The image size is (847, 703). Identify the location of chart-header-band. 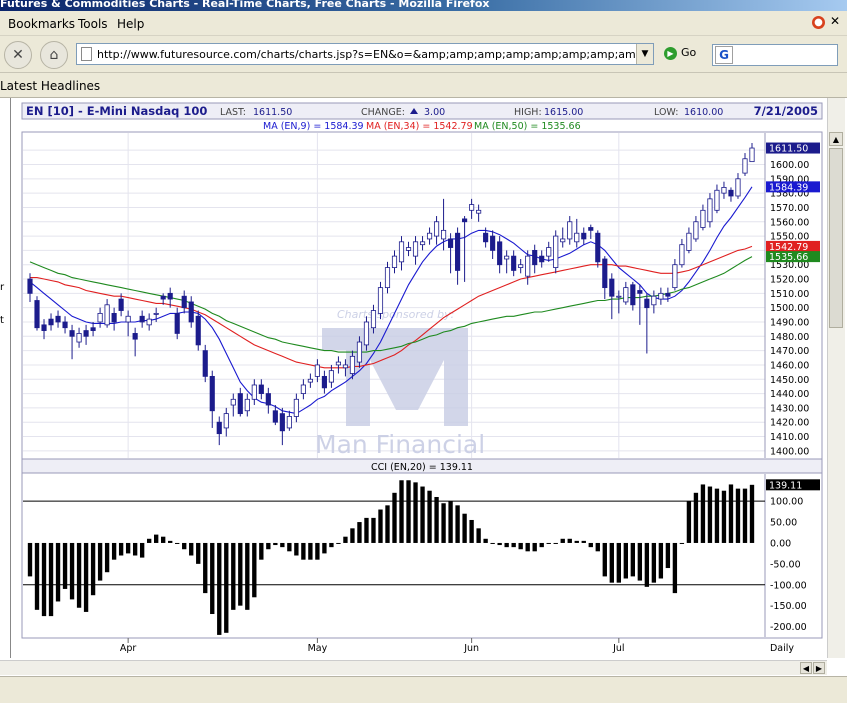
(422, 111).